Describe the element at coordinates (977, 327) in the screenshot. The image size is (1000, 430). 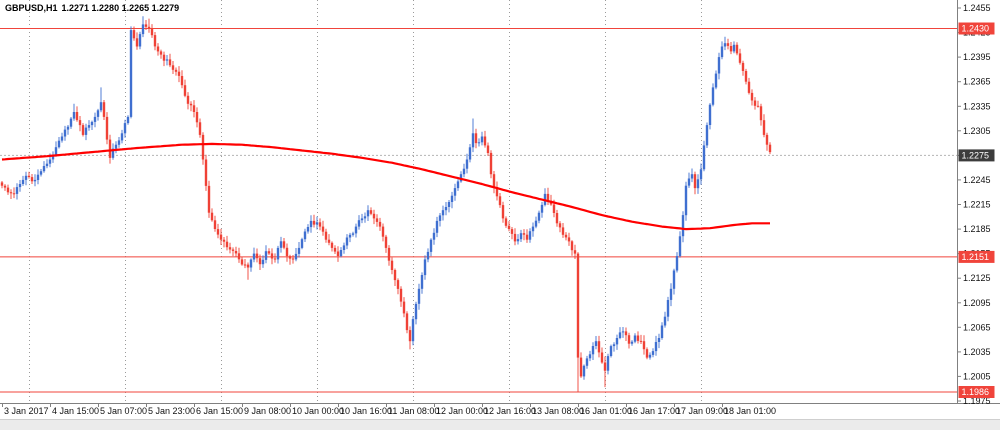
I see `price-axis-label: 1.2065` at that location.